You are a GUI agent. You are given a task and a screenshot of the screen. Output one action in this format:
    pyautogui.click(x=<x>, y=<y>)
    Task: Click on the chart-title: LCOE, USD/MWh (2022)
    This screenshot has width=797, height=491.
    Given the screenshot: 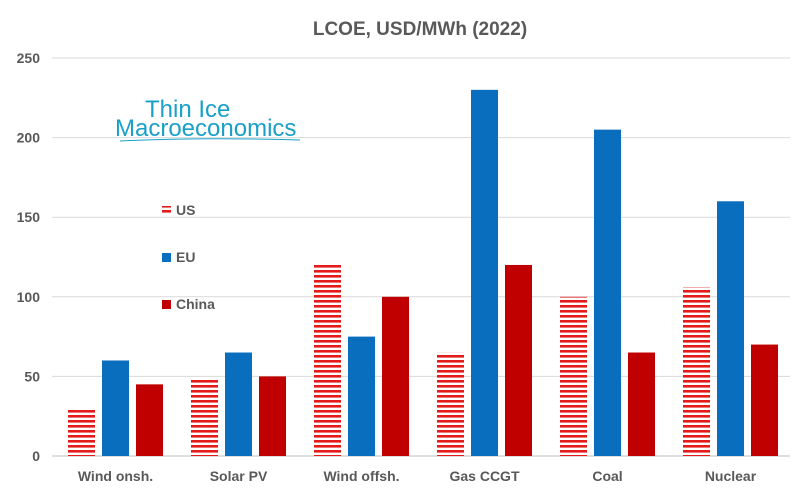 What is the action you would take?
    pyautogui.click(x=420, y=29)
    